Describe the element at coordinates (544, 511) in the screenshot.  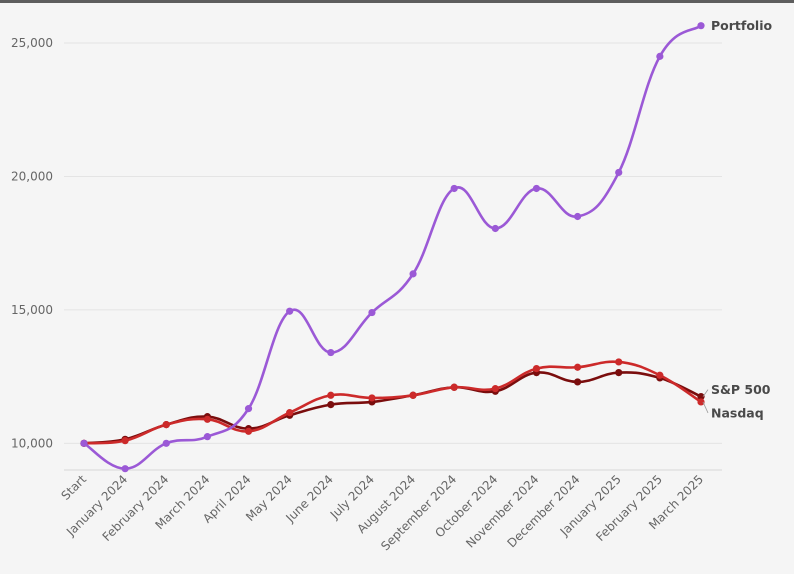
I see `x-tick-label: December 2024` at that location.